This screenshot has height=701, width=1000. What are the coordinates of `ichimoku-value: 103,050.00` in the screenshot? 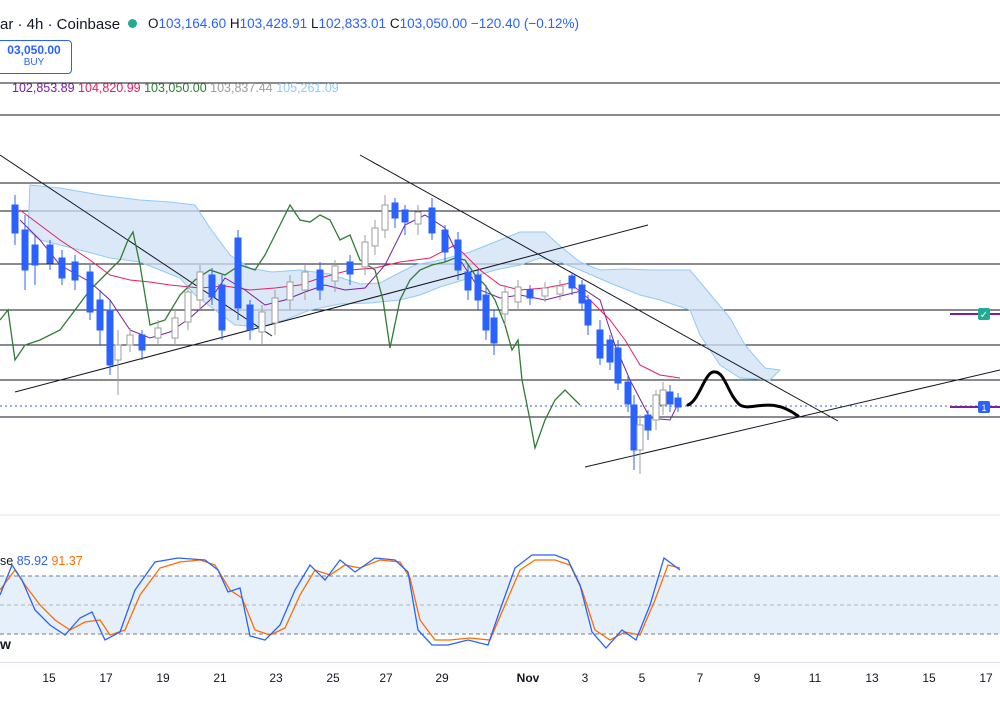 It's located at (175, 88).